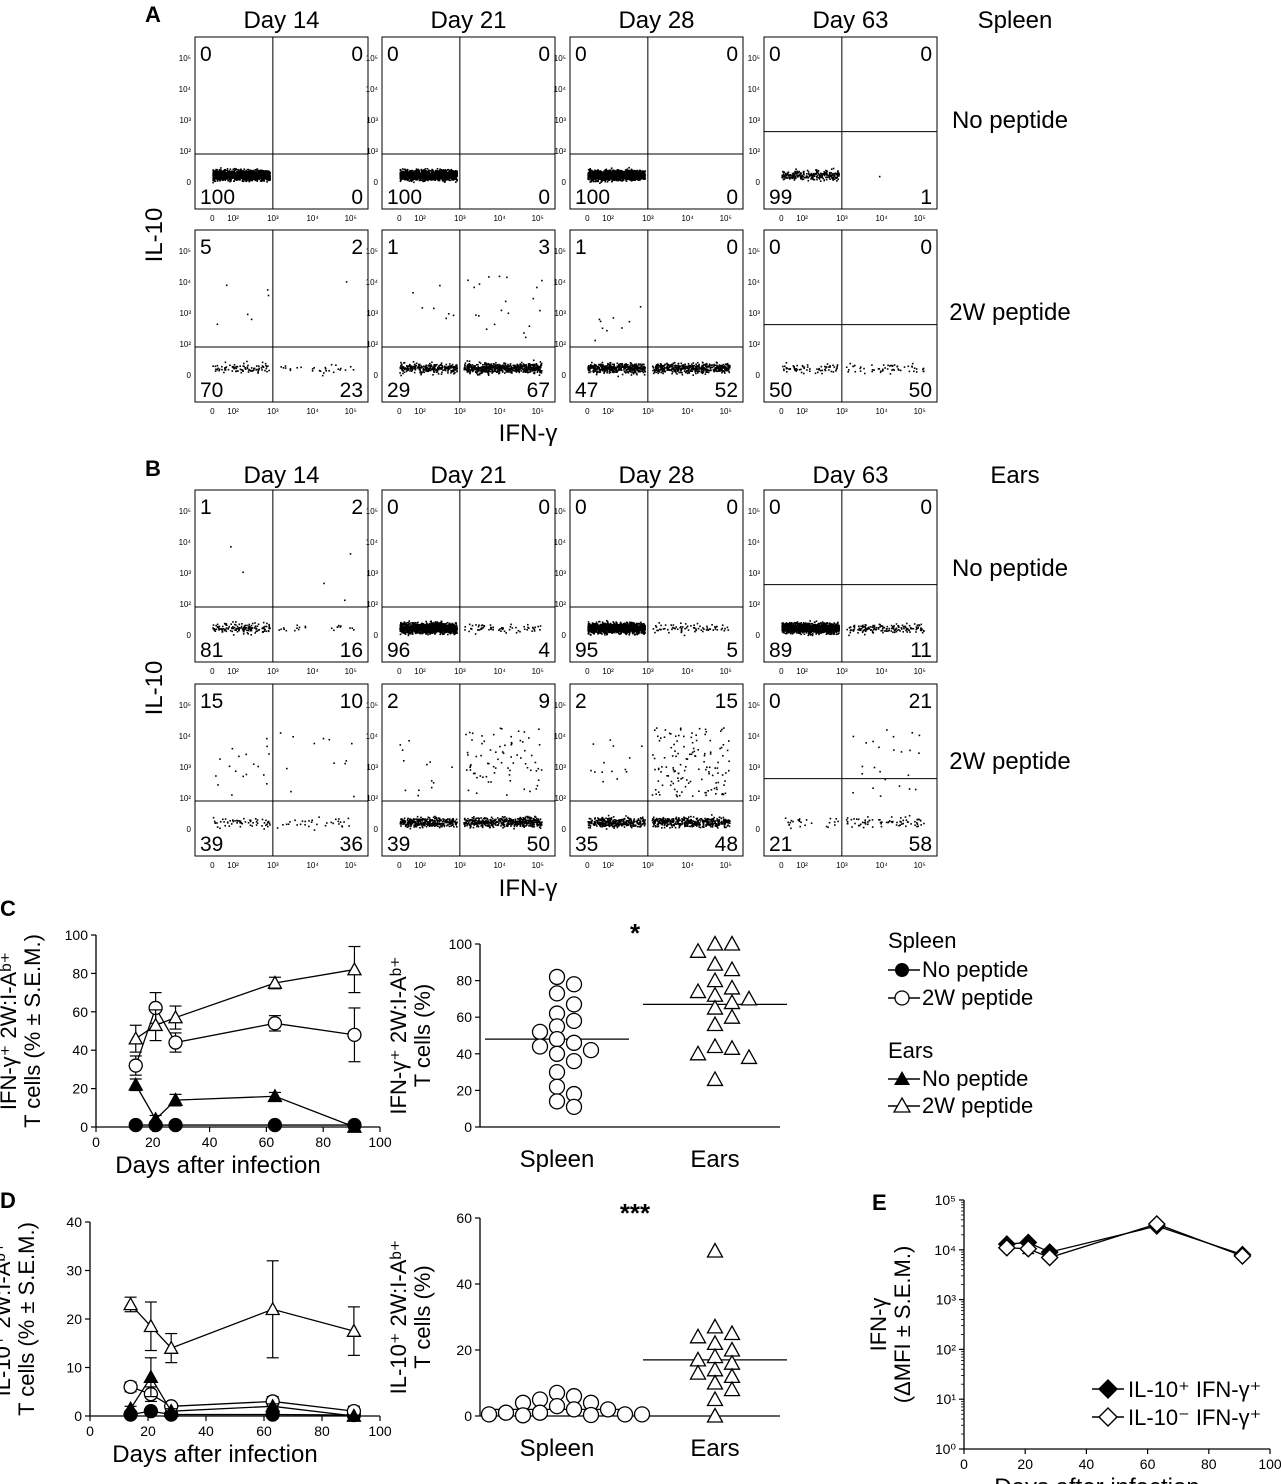  What do you see at coordinates (264, 1431) in the screenshot?
I see `x-tick-label: 60` at bounding box center [264, 1431].